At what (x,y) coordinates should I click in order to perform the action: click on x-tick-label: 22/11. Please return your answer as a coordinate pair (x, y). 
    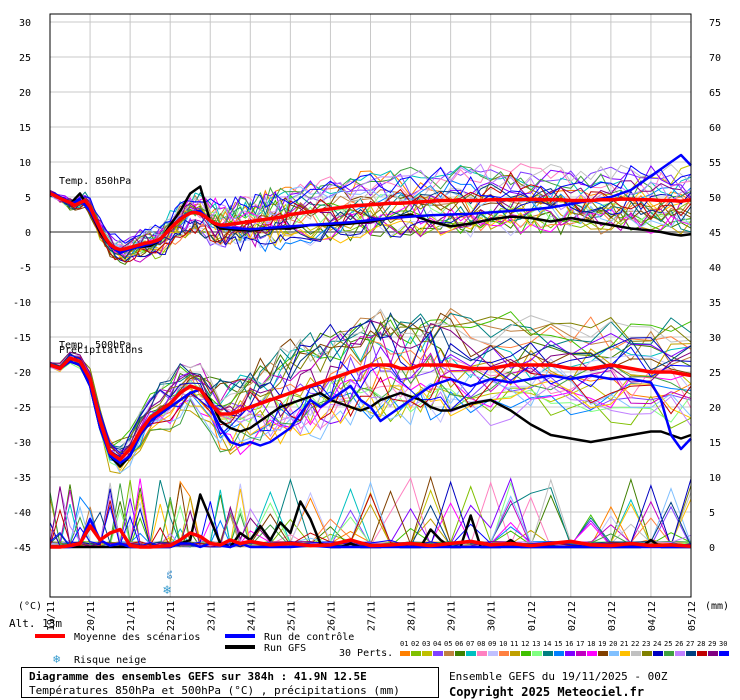
    Looking at the image, I should click on (171, 616).